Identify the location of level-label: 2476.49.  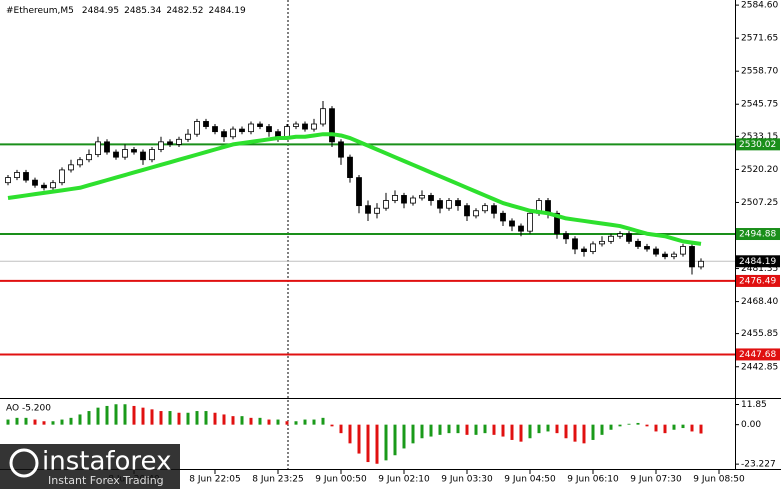
(757, 281).